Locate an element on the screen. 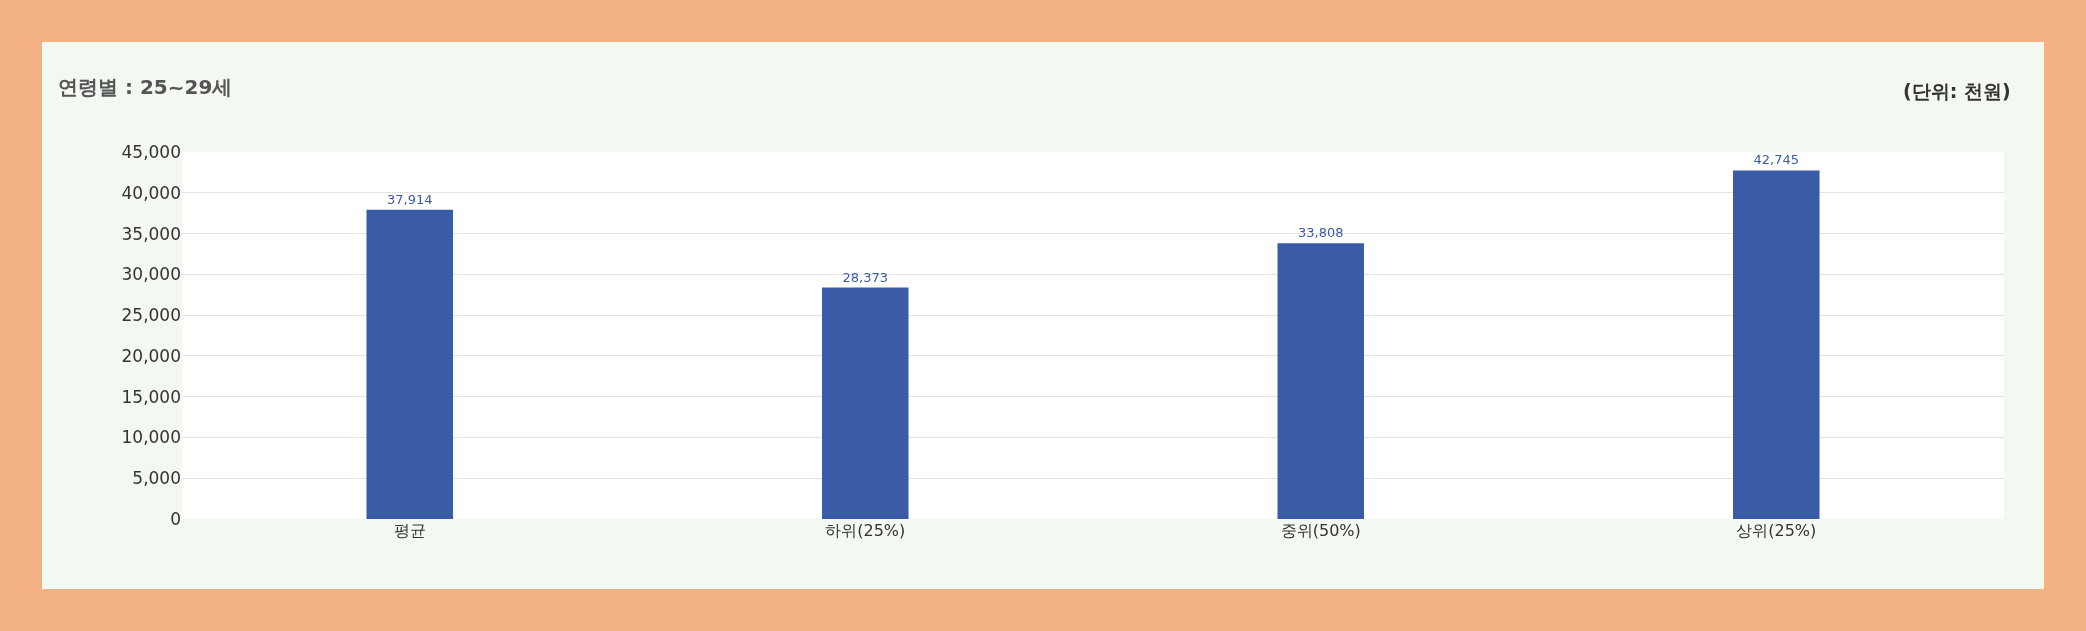 The image size is (2086, 631). y-tick-label: 45,000 is located at coordinates (151, 151).